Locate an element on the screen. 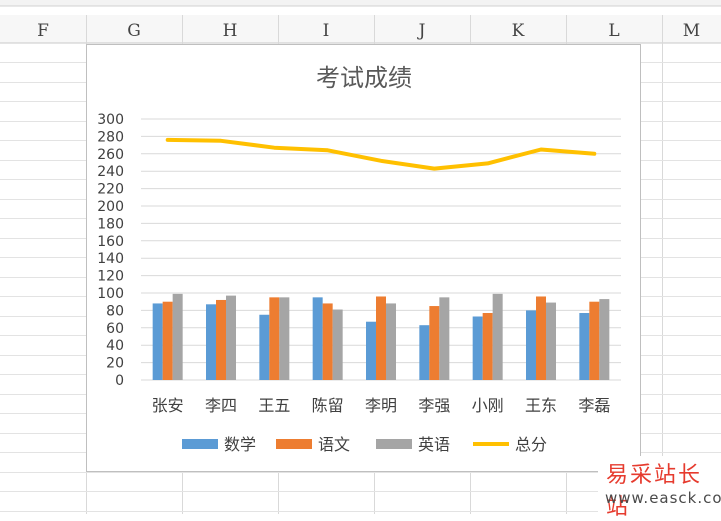 The width and height of the screenshot is (721, 521). y-tick-label: 260 is located at coordinates (110, 155).